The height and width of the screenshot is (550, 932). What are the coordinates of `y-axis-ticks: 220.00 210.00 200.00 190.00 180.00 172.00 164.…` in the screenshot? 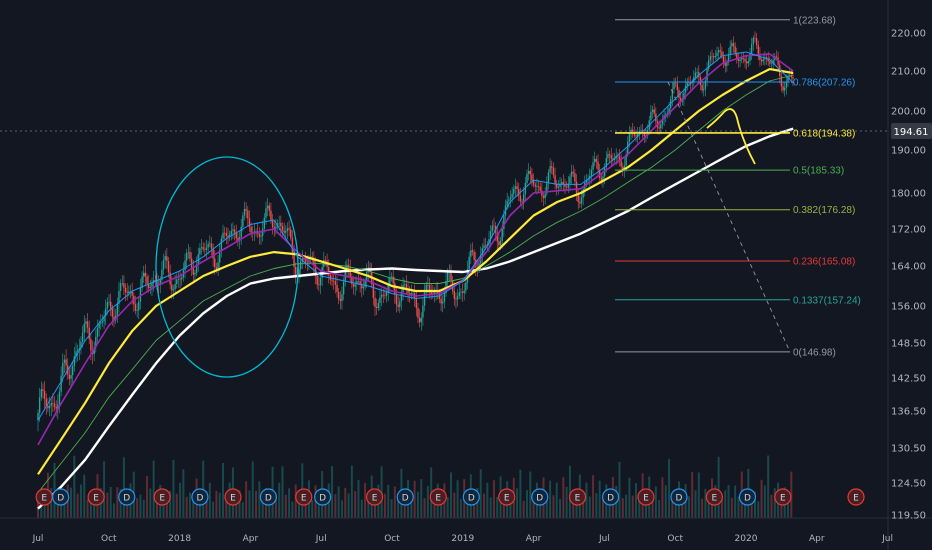 It's located at (908, 275).